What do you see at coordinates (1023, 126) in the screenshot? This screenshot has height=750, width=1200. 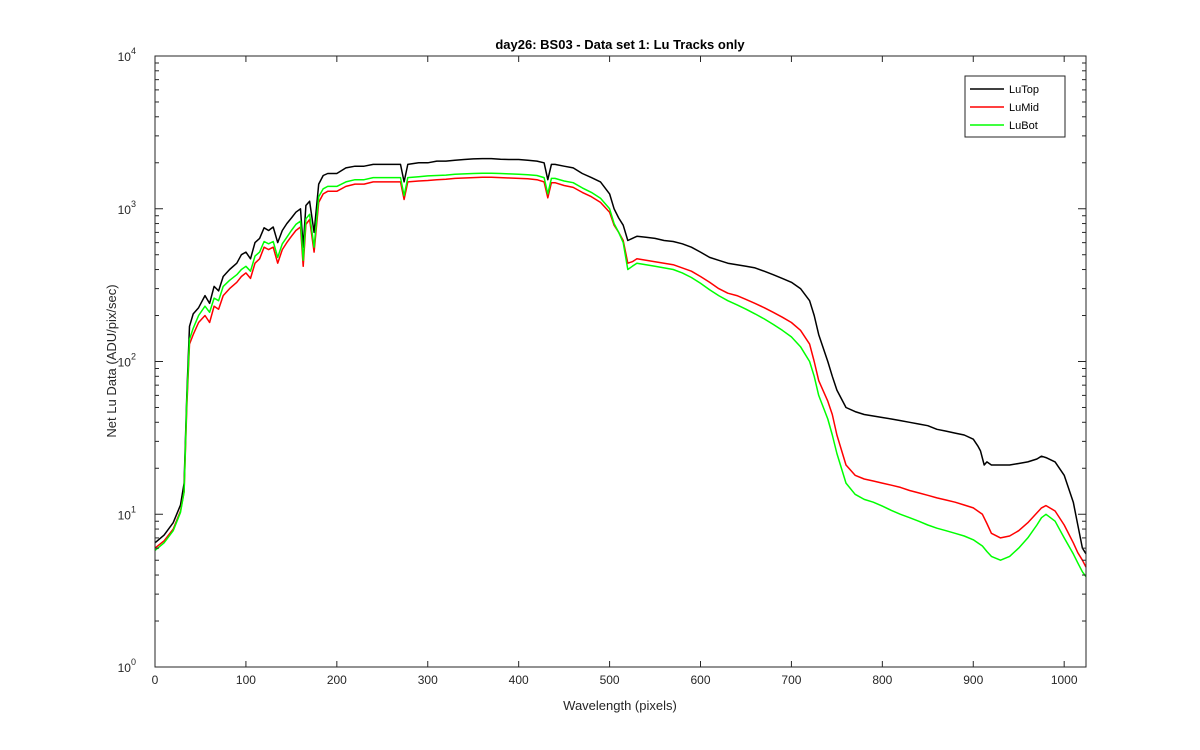 I see `legend-label-lubot: LuBot` at bounding box center [1023, 126].